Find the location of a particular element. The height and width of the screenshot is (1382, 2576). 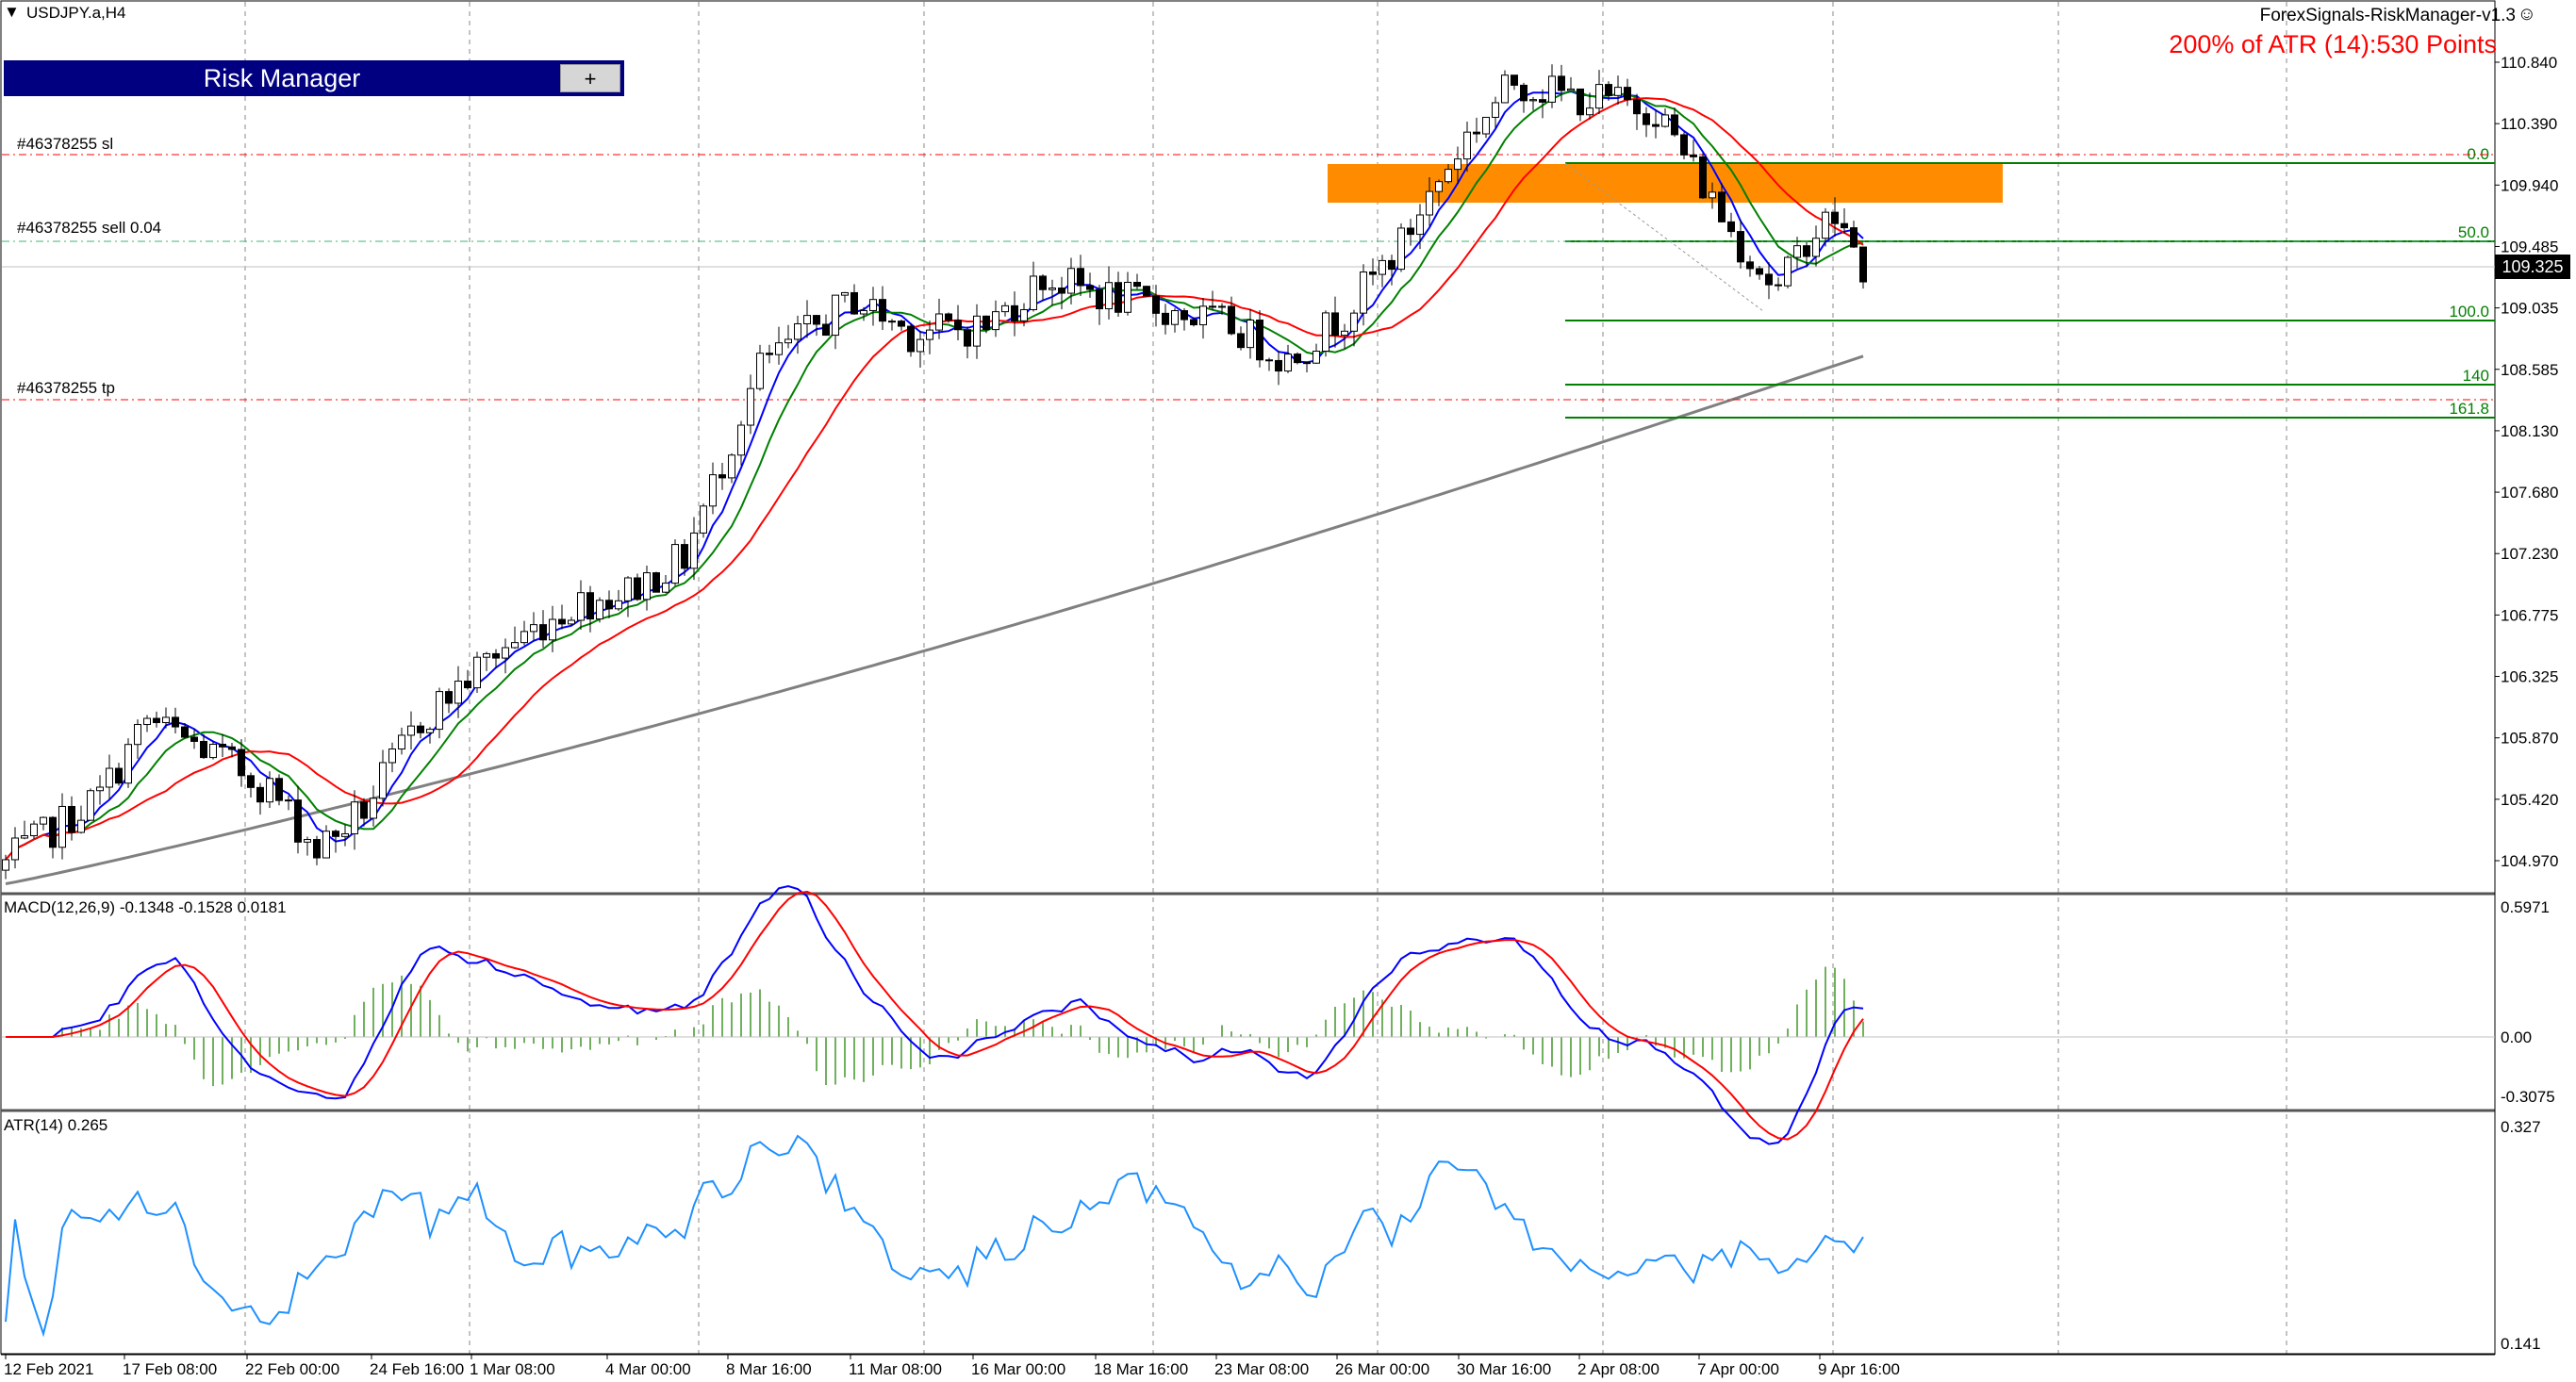

price-axis-label: 105.870 is located at coordinates (2529, 739).